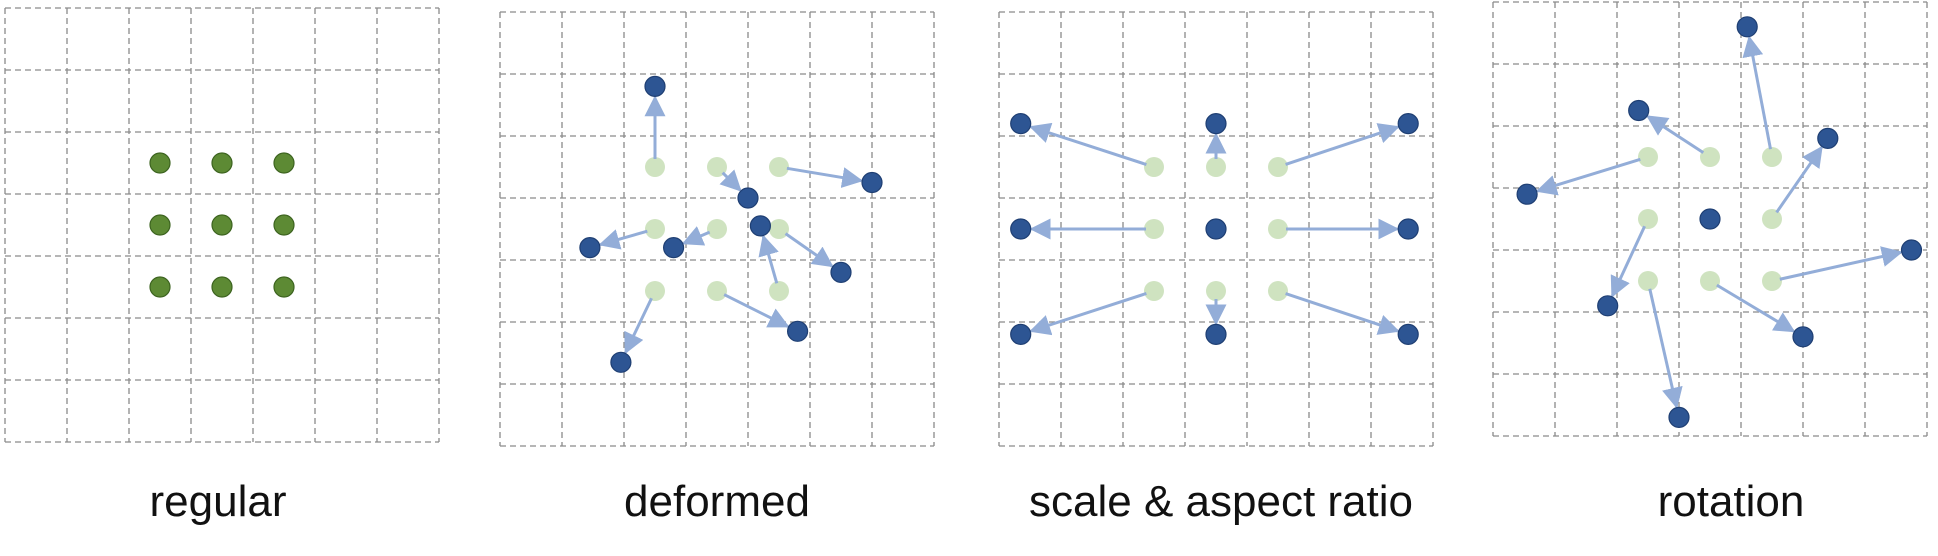 The height and width of the screenshot is (556, 1938). Describe the element at coordinates (731, 224) in the screenshot. I see `points-deformed` at that location.